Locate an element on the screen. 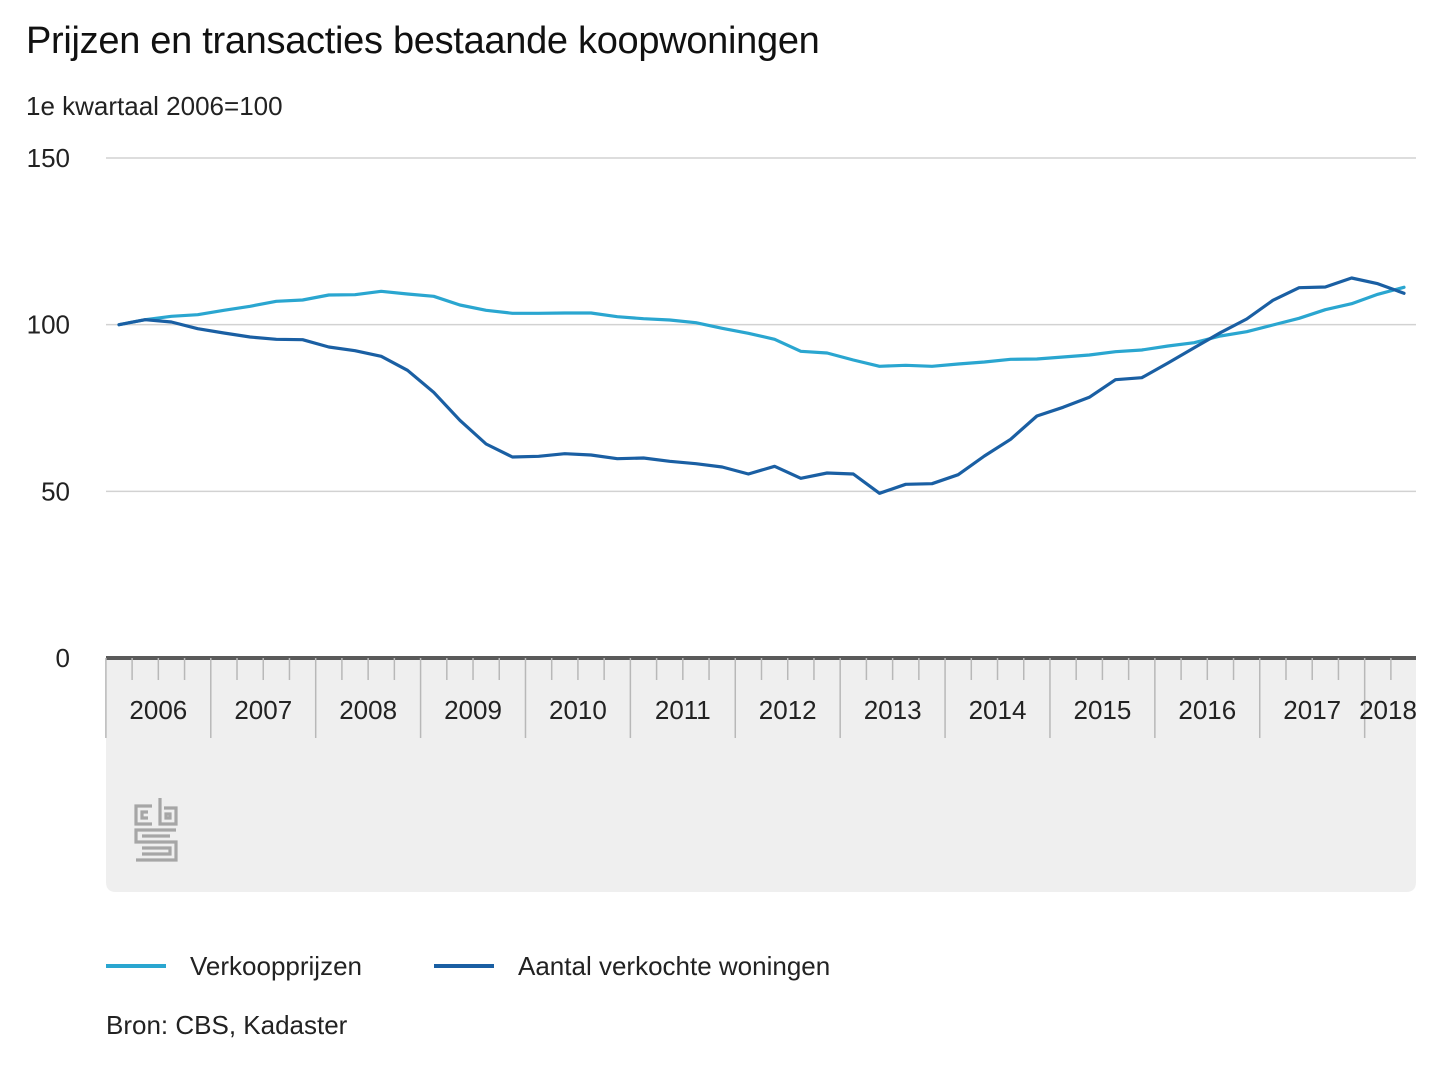  legend-swatch-verkoopprijzen is located at coordinates (136, 966).